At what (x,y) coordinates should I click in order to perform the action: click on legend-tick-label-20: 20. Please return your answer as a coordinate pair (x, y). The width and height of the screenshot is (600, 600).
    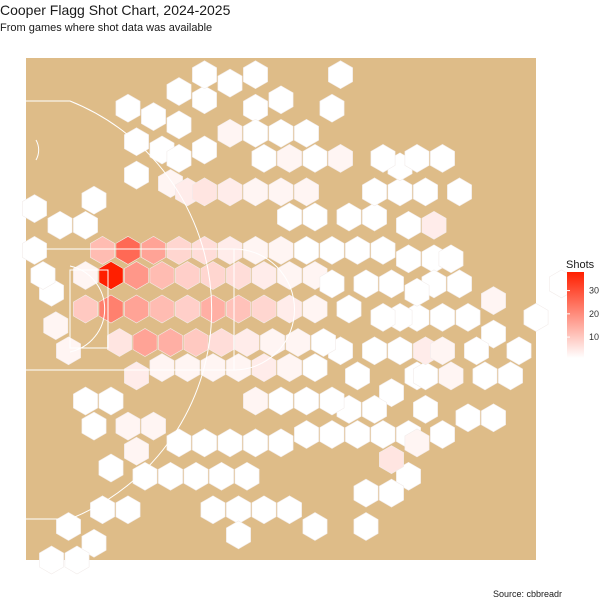
    Looking at the image, I should click on (594, 314).